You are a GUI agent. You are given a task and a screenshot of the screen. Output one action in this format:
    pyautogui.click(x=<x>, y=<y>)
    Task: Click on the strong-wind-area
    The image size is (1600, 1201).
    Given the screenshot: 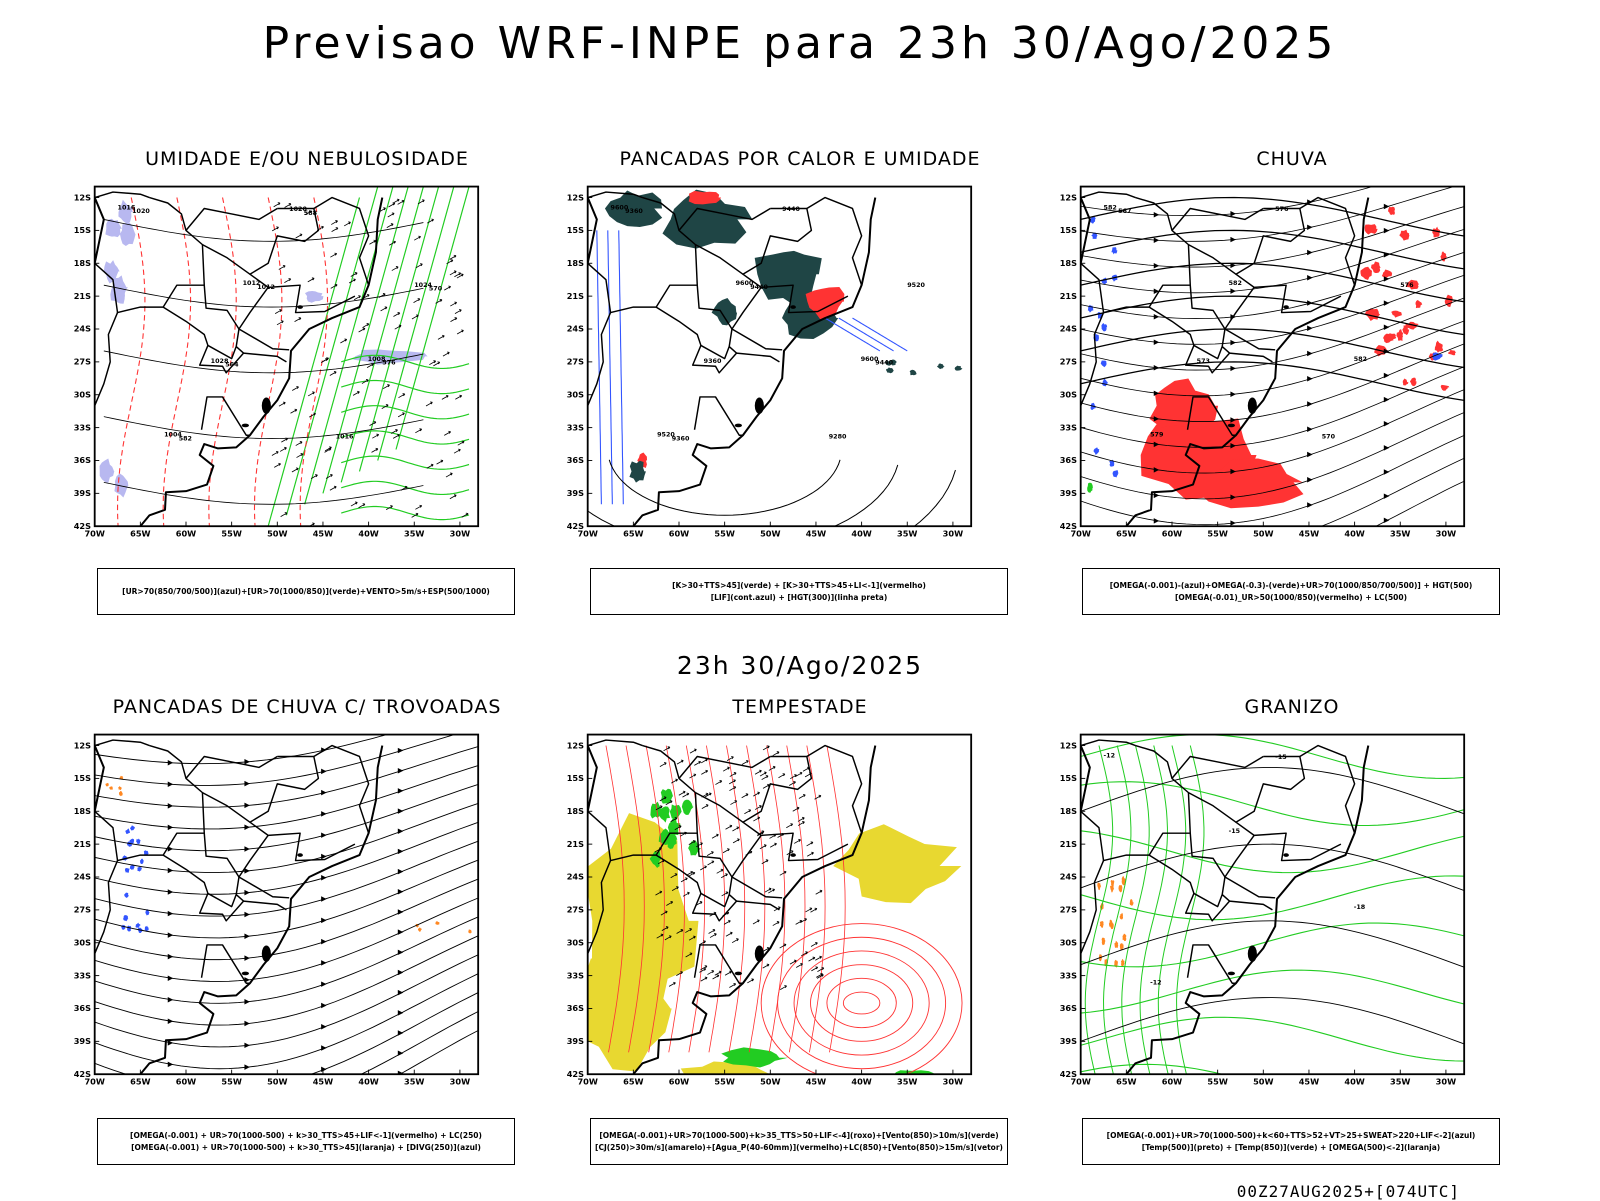 What is the action you would take?
    pyautogui.click(x=675, y=811)
    